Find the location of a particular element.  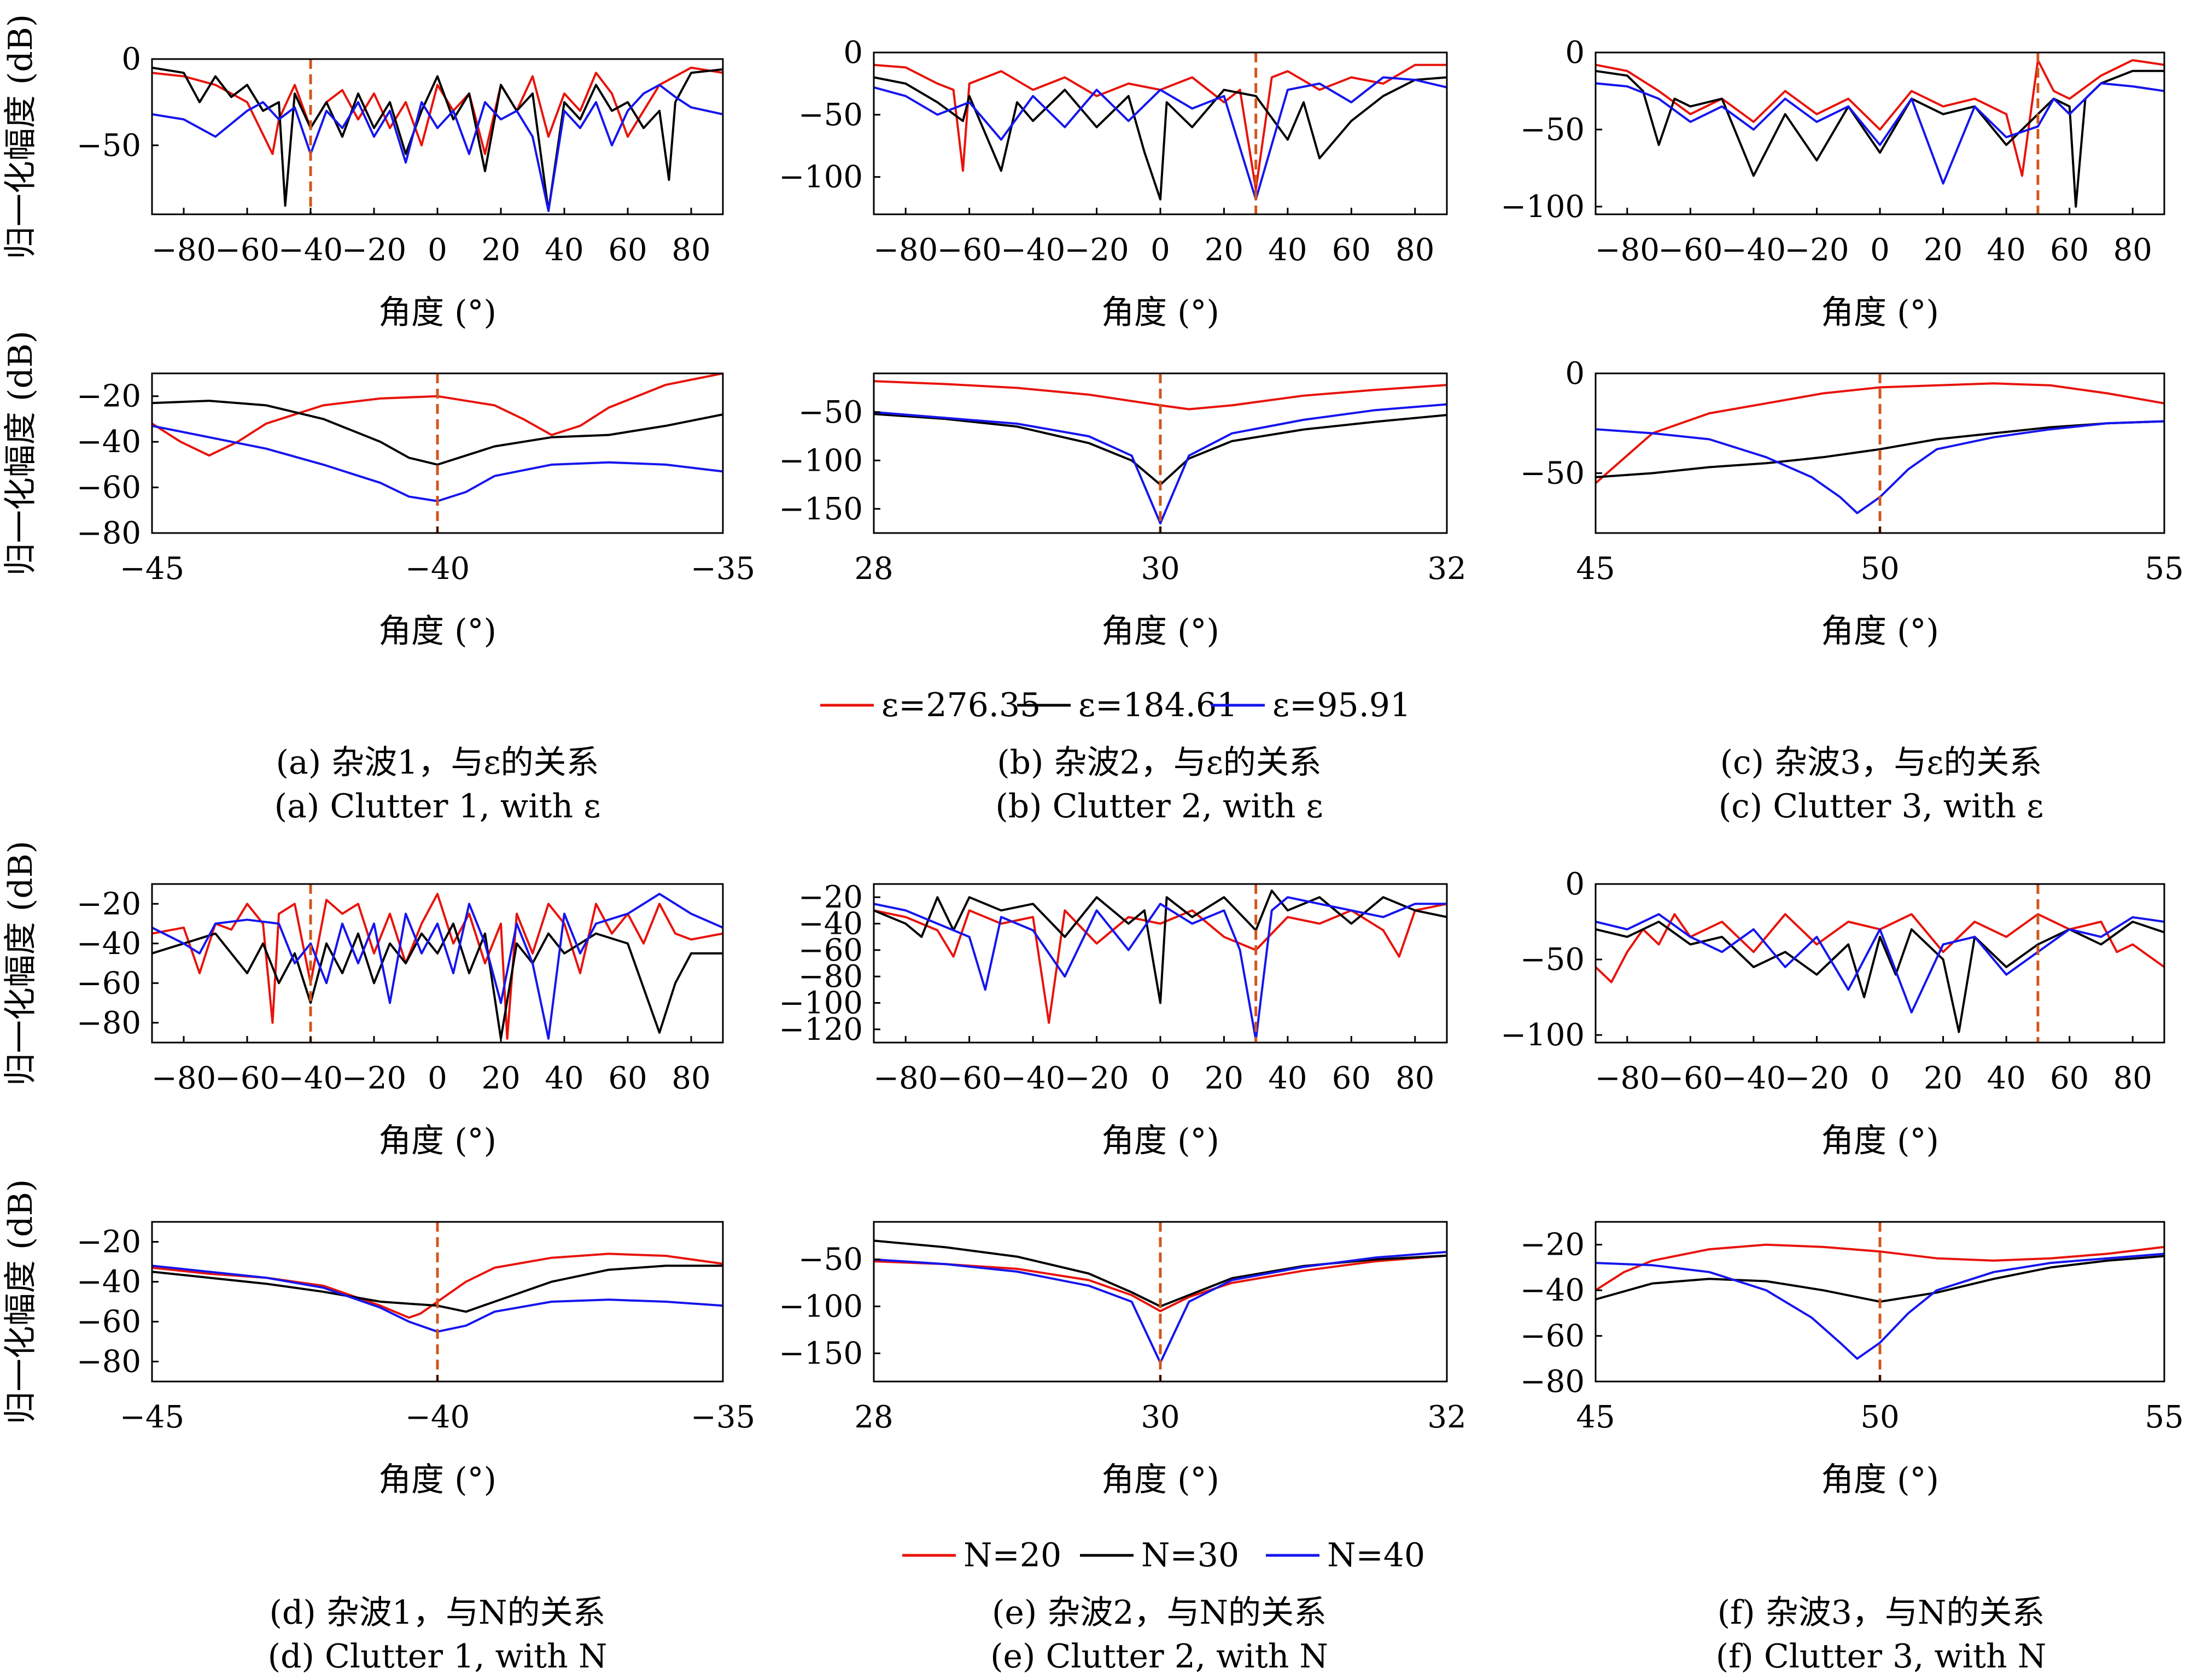

x-tick-label: −35 is located at coordinates (723, 569).